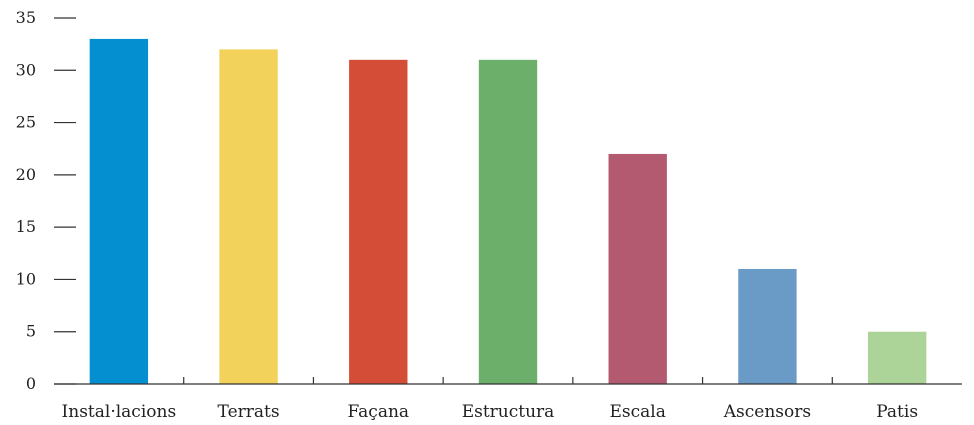  What do you see at coordinates (767, 412) in the screenshot?
I see `x-tick-label: Ascensors` at bounding box center [767, 412].